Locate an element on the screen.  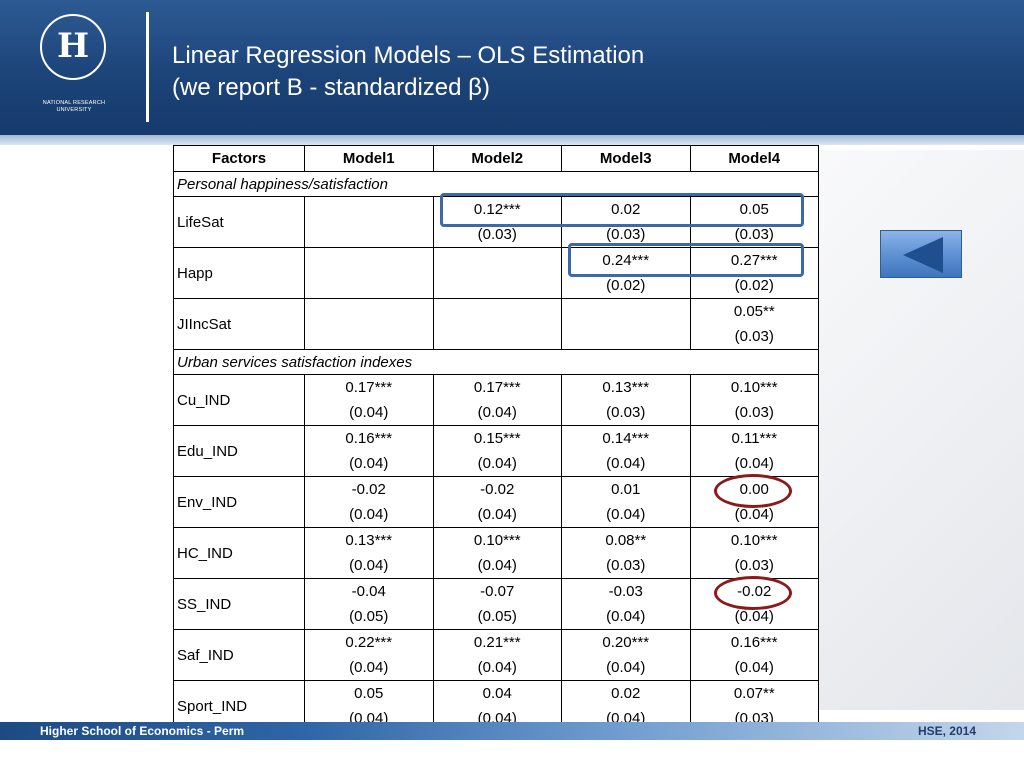
coefficient-value: 0.21*** is located at coordinates (497, 642).